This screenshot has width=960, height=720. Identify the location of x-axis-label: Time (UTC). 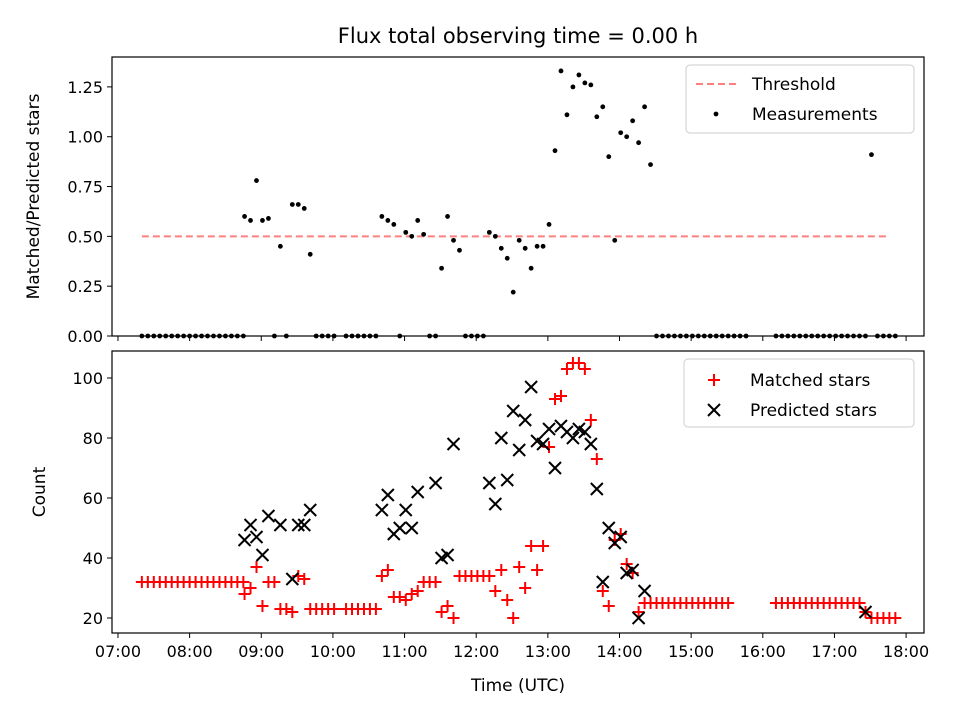
(517, 686).